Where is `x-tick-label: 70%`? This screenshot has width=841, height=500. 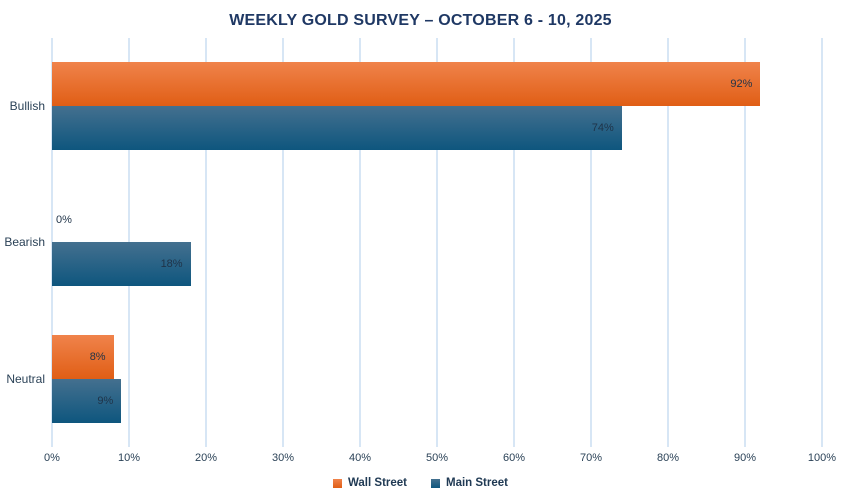
x-tick-label: 70% is located at coordinates (591, 458).